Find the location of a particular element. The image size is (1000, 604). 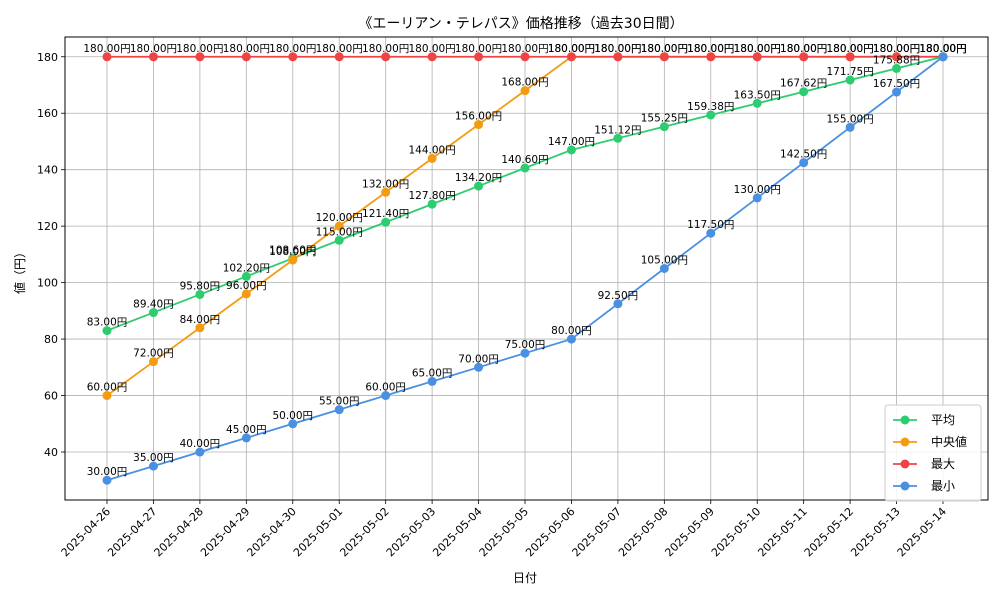

data-label: 127.80円 is located at coordinates (431, 196).